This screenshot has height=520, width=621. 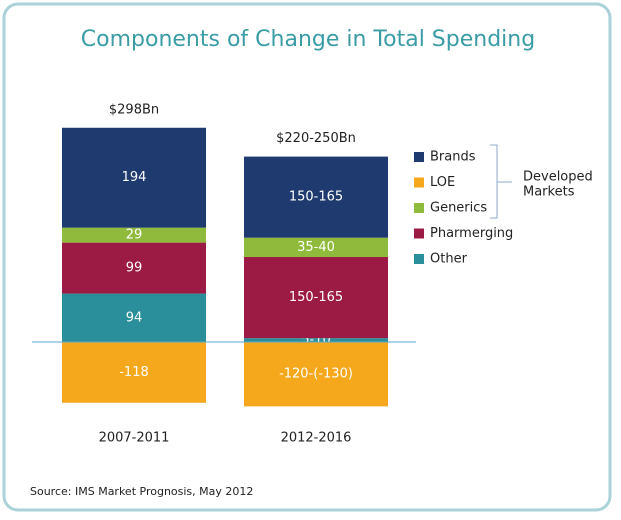 What do you see at coordinates (442, 182) in the screenshot?
I see `legend-label: LOE` at bounding box center [442, 182].